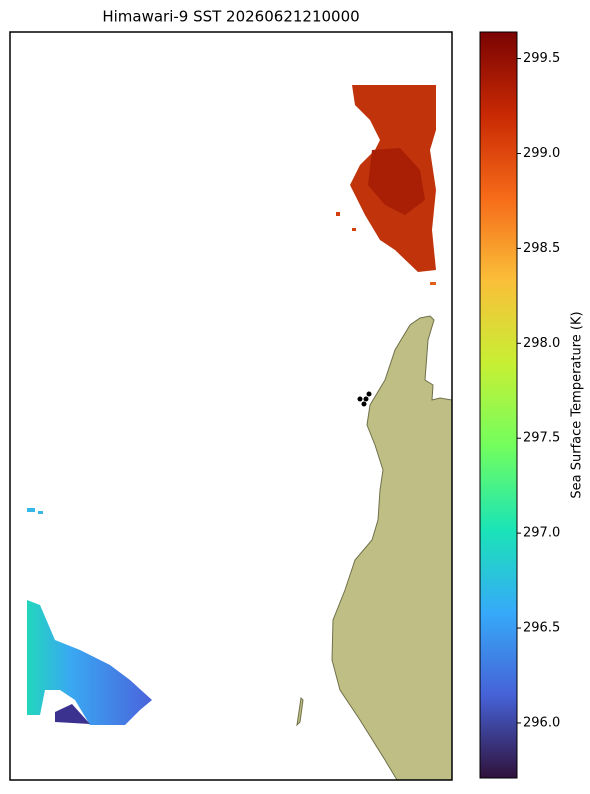  Describe the element at coordinates (541, 533) in the screenshot. I see `colorbar-tick-label: 297.0` at that location.